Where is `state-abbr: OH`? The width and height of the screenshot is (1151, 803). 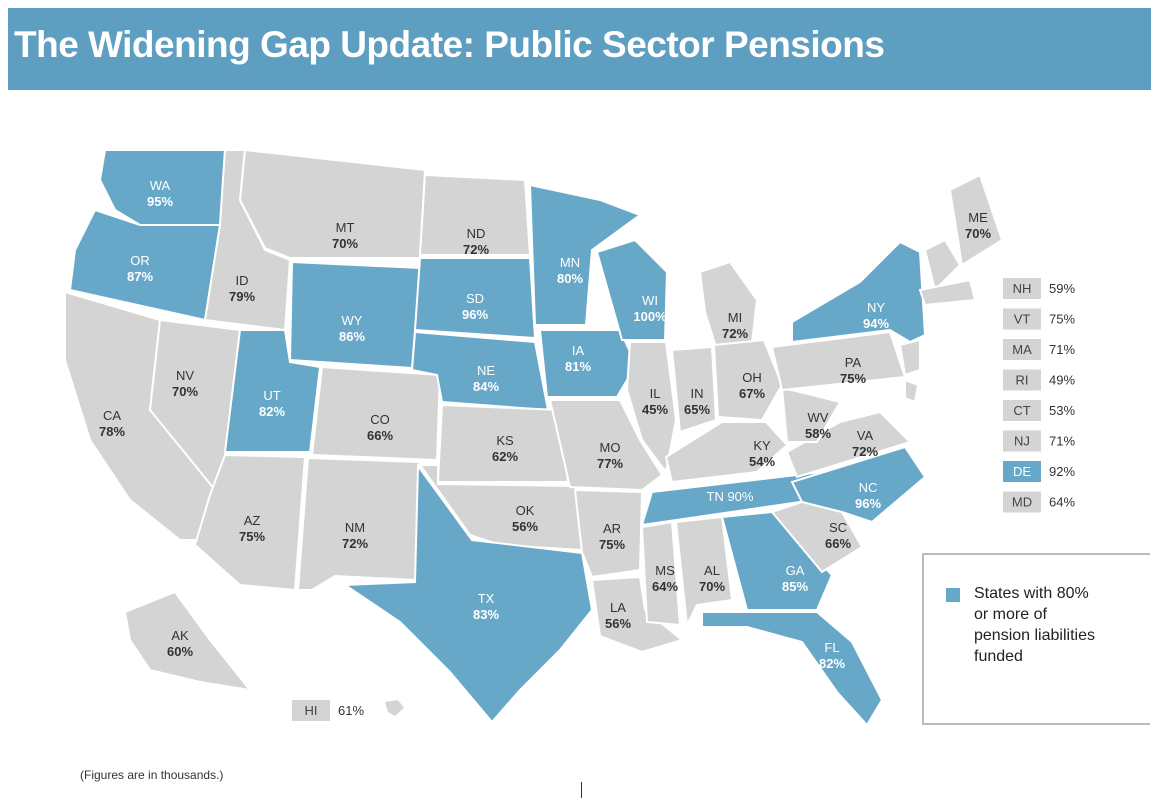
state-abbr: OH is located at coordinates (752, 377).